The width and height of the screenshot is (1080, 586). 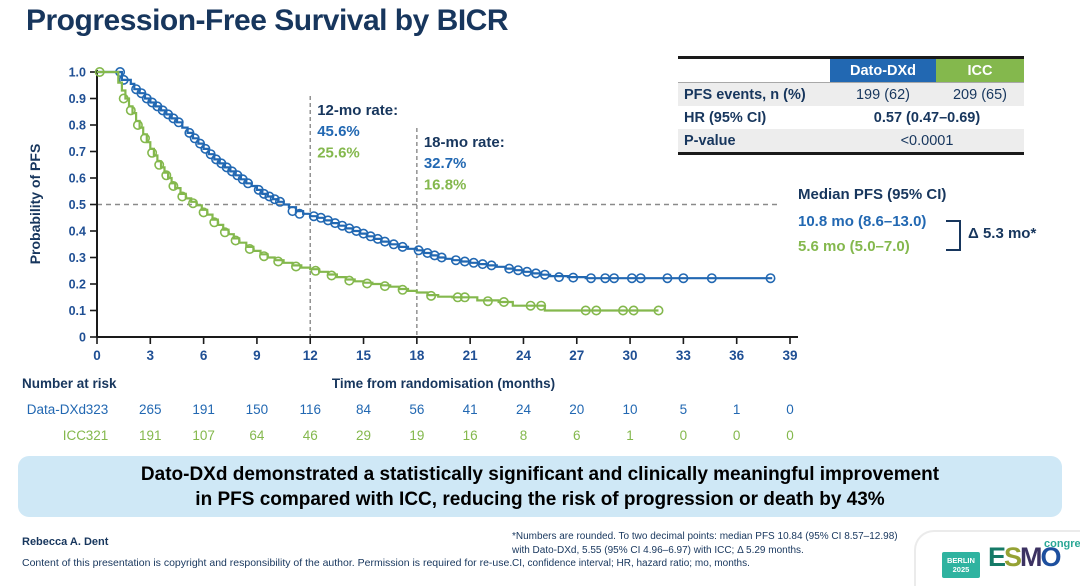 What do you see at coordinates (737, 355) in the screenshot?
I see `x-tick-label: 36` at bounding box center [737, 355].